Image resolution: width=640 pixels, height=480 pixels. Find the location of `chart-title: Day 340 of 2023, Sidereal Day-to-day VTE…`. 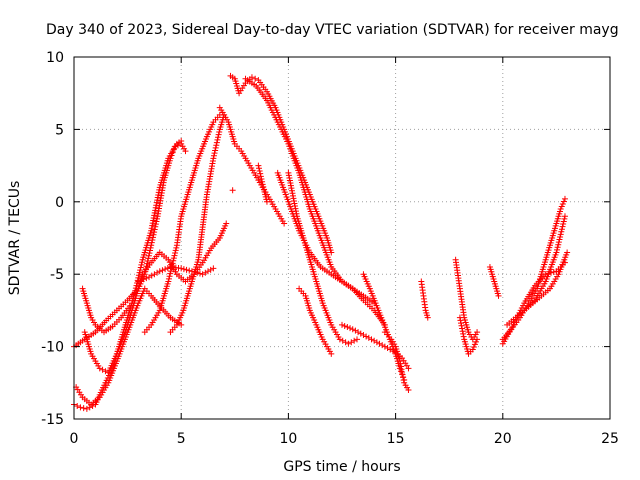

chart-title: Day 340 of 2023, Sidereal Day-to-day VTE… is located at coordinates (332, 30).